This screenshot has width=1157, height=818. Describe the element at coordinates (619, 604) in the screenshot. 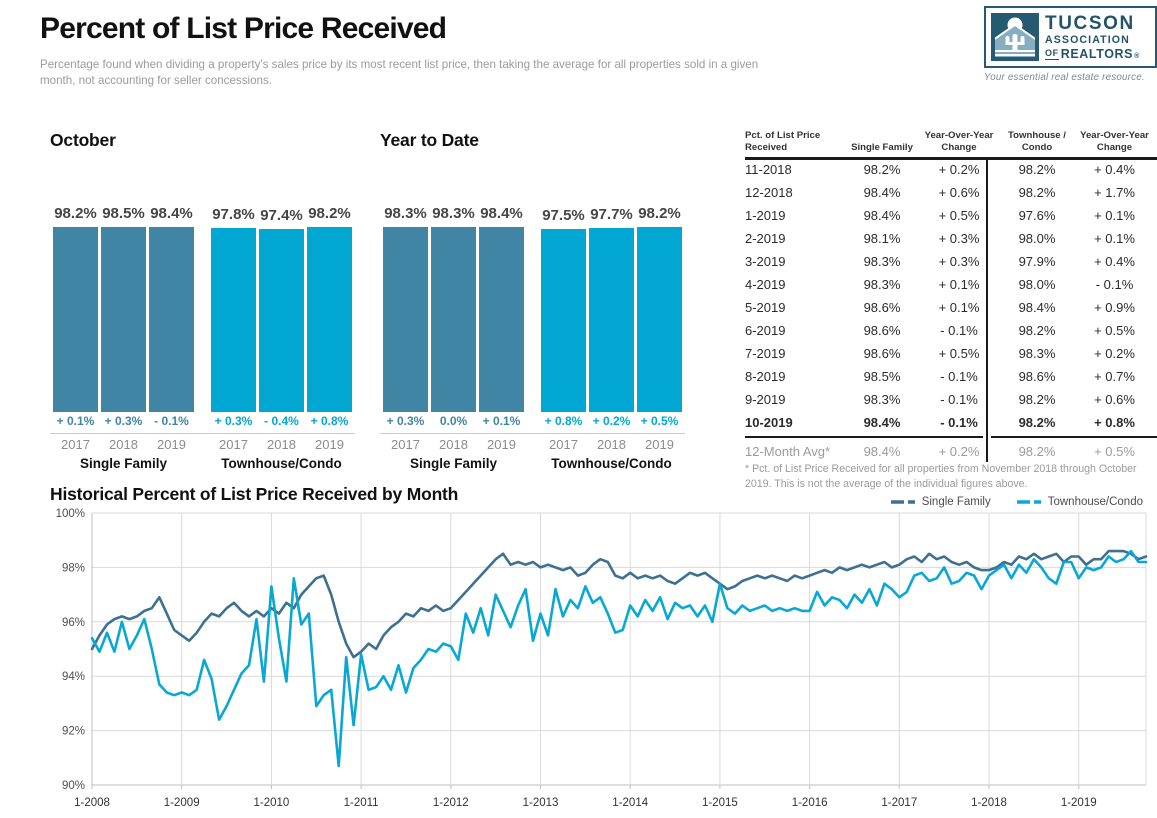

I see `series-line-single-family` at that location.